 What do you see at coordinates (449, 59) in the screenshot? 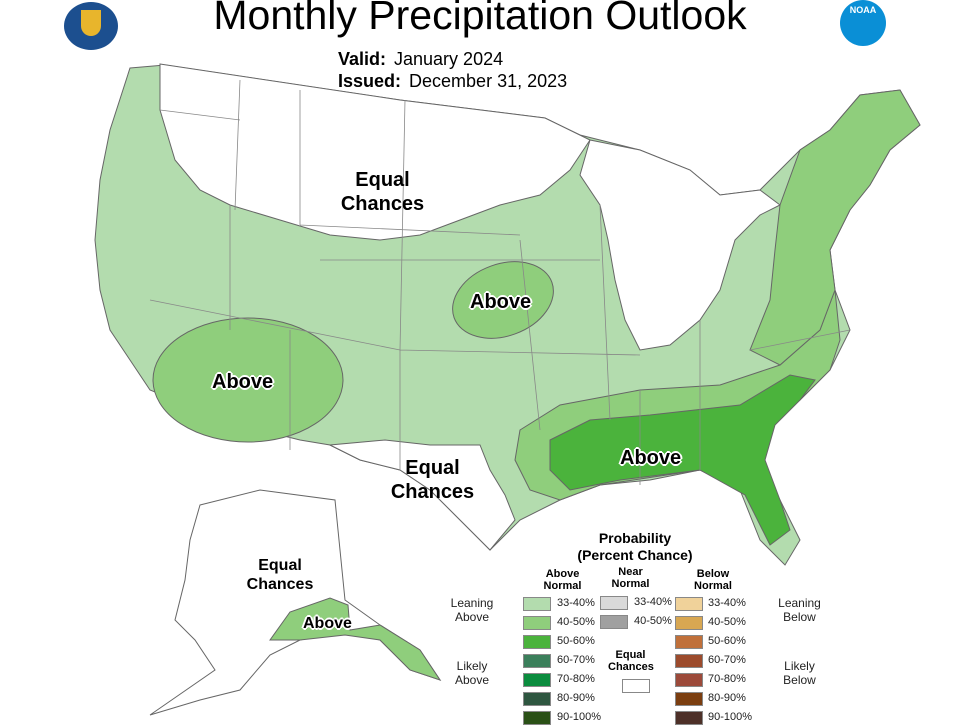
I see `valid-value: January 2024` at bounding box center [449, 59].